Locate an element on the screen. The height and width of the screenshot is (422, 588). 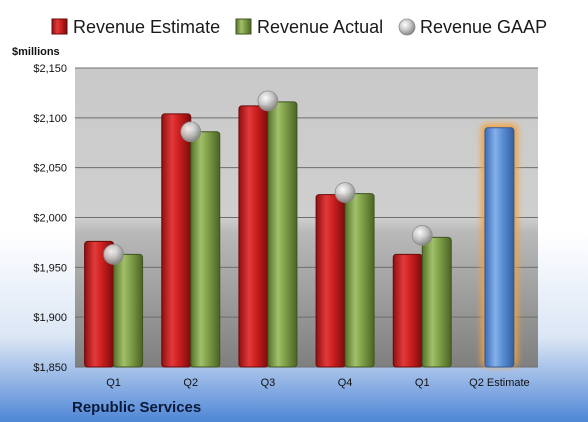
y-tick-label: $1,950 is located at coordinates (50, 268).